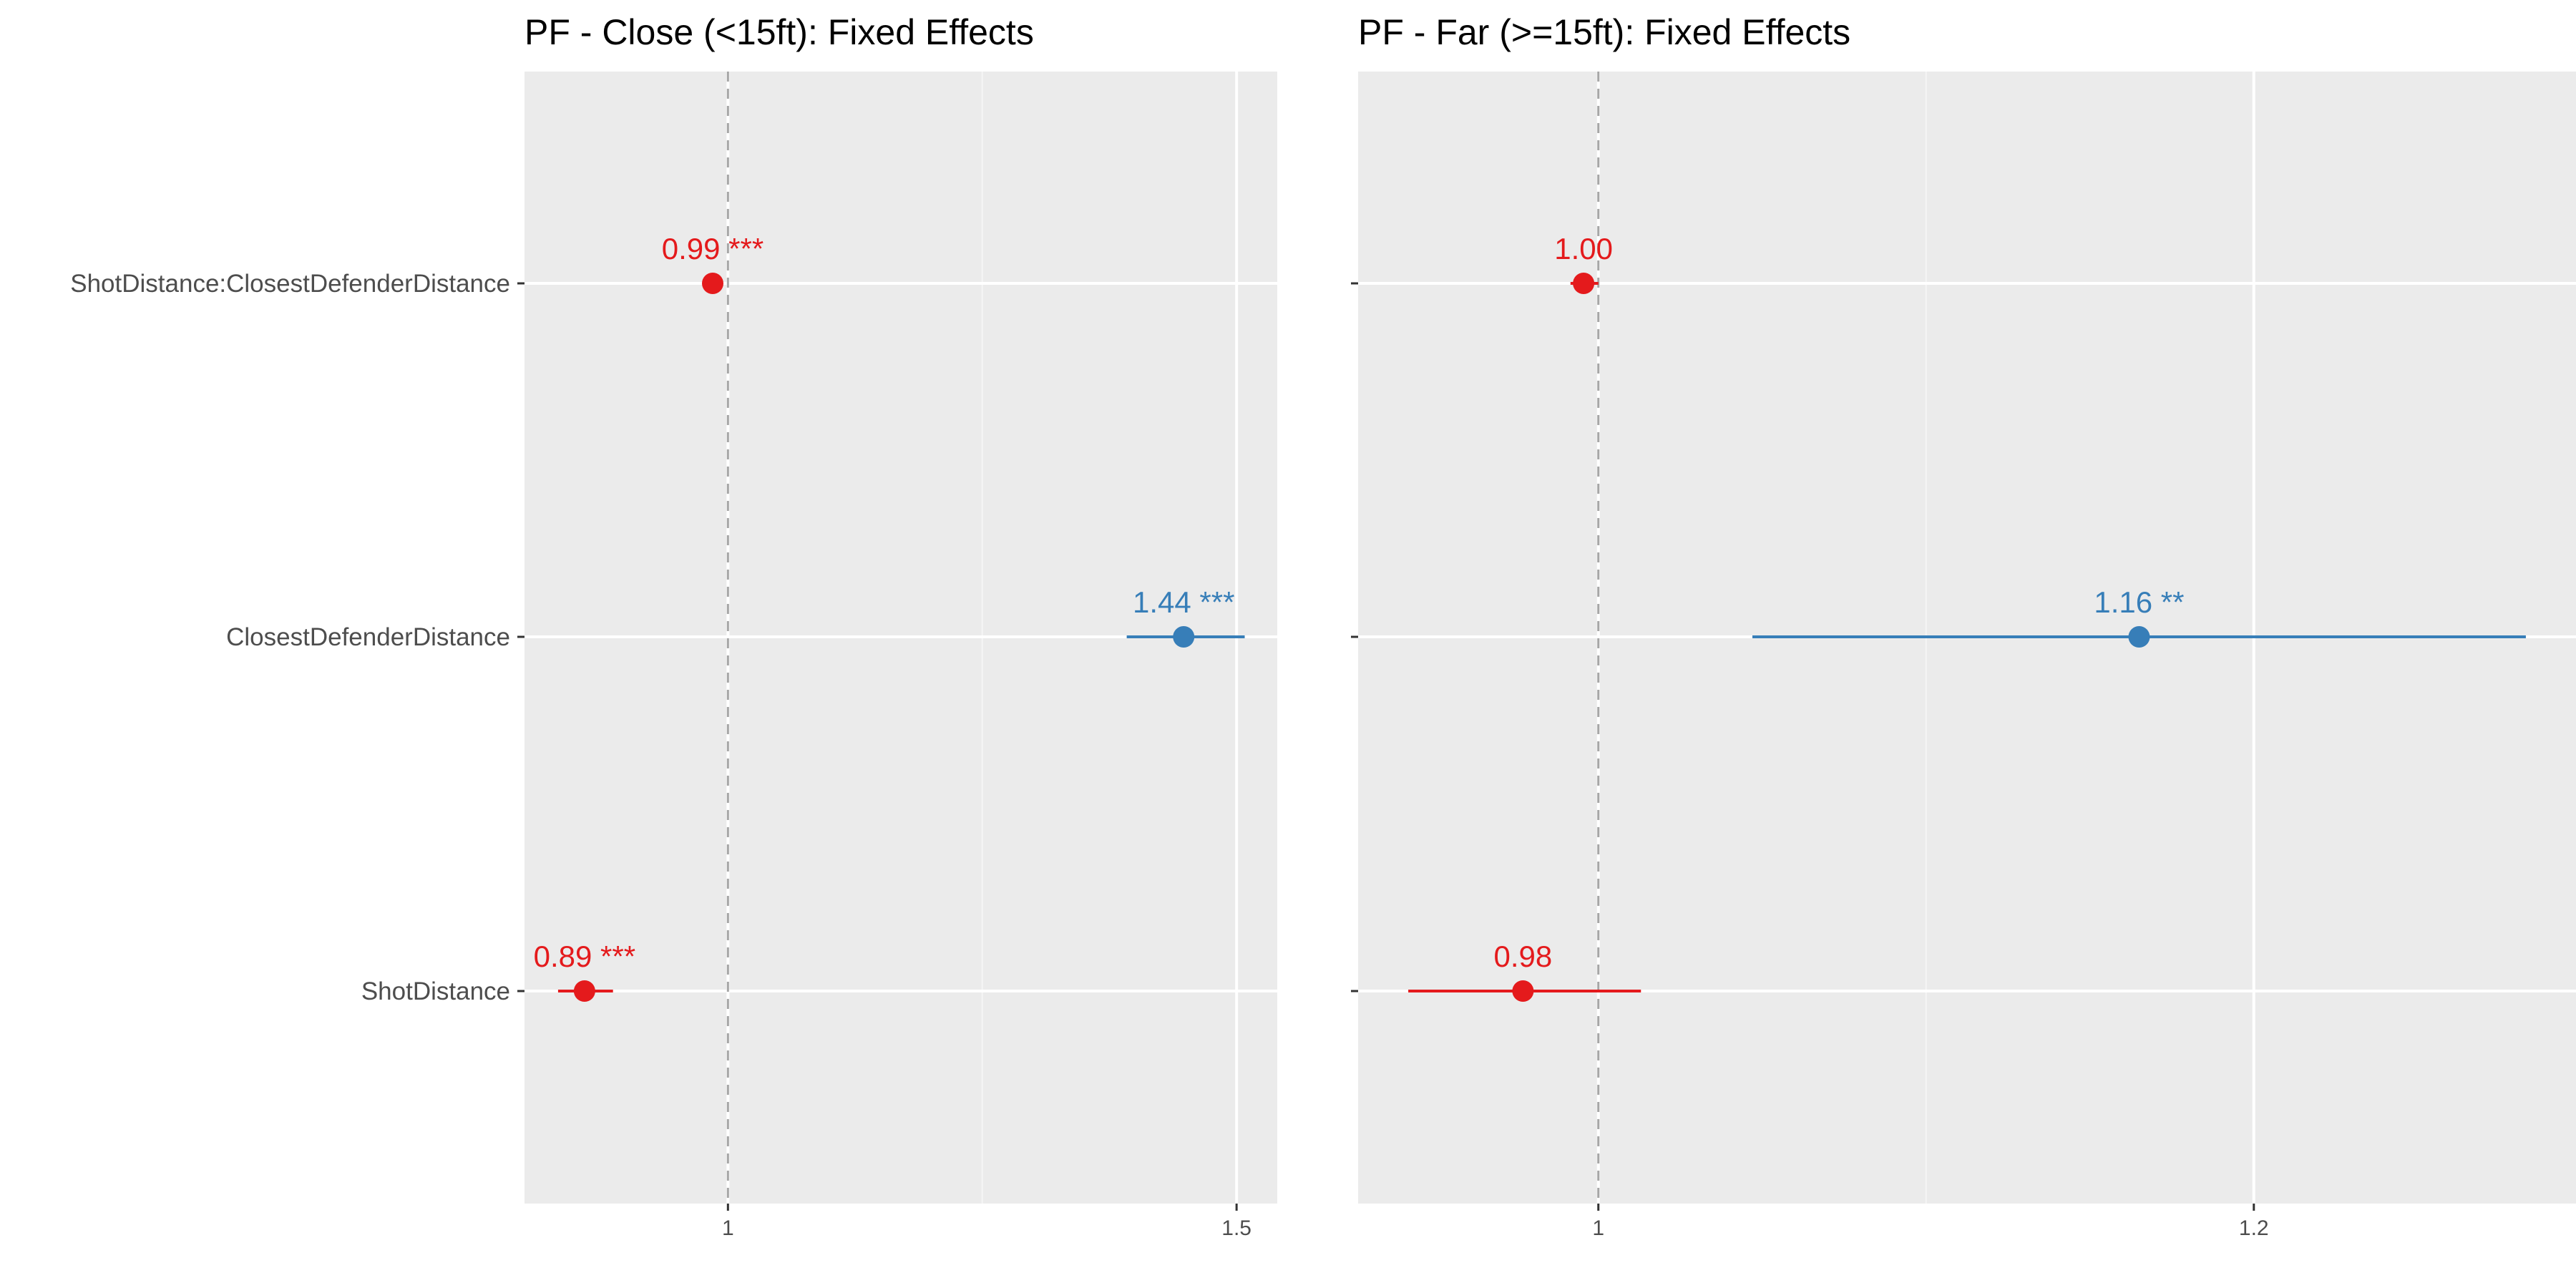 This screenshot has height=1288, width=2576. What do you see at coordinates (1183, 602) in the screenshot?
I see `estimate-label: 1.44 ***` at bounding box center [1183, 602].